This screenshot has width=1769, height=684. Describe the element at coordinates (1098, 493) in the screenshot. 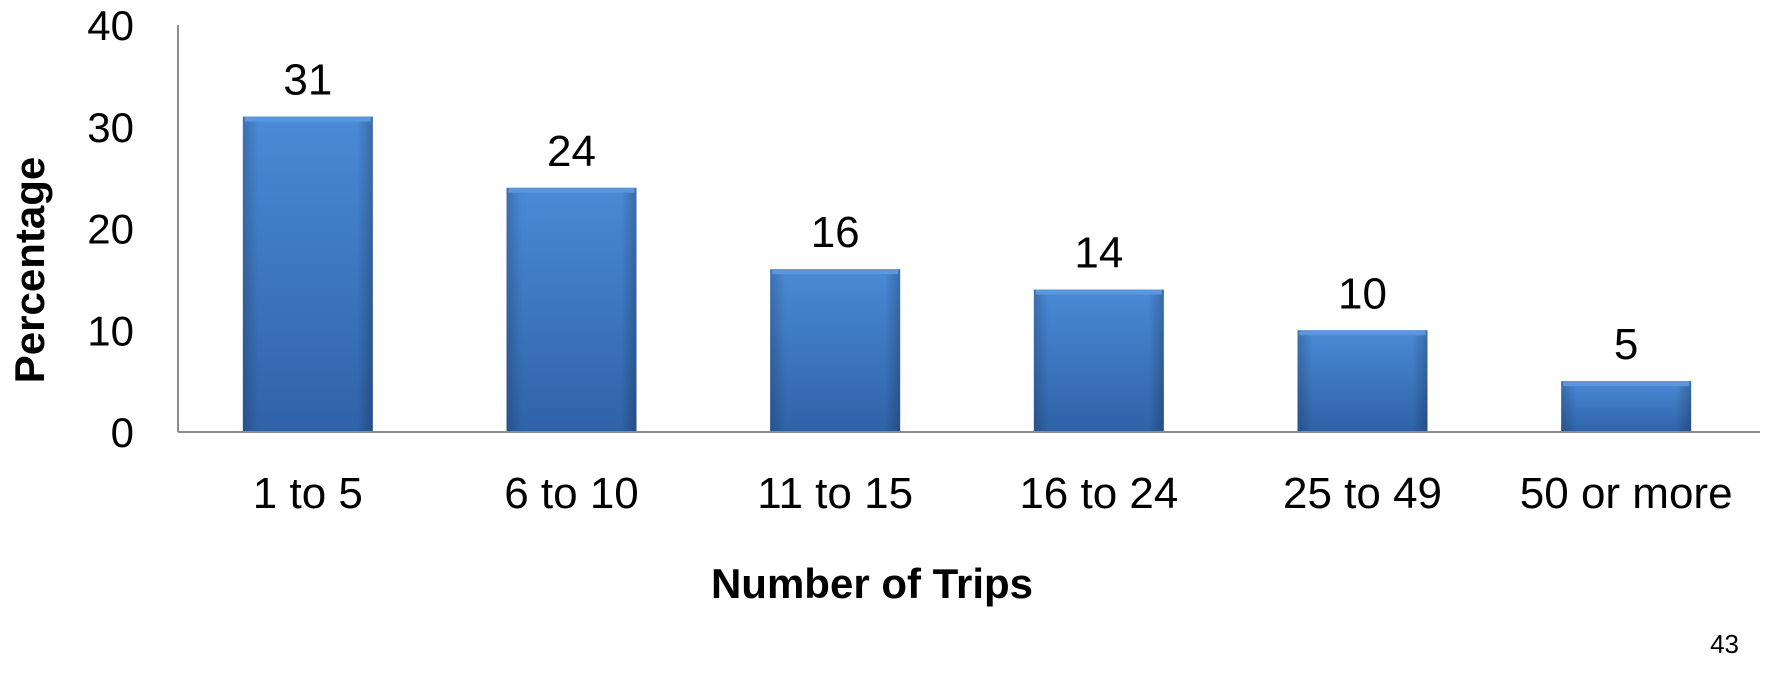

I see `x-tick-label: 16 to 24` at that location.